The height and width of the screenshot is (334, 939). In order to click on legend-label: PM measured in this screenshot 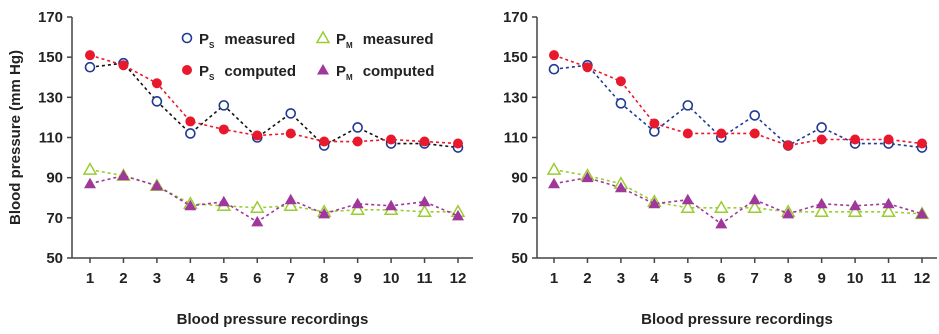, I will do `click(385, 40)`.